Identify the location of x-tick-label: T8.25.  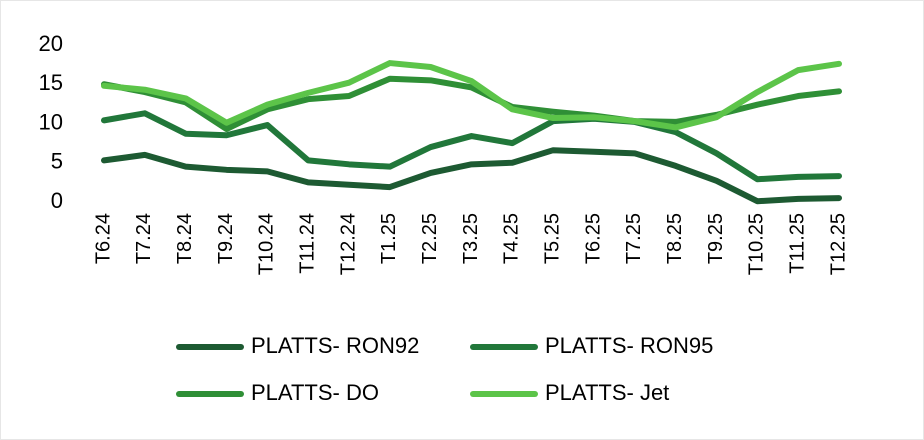
(675, 238).